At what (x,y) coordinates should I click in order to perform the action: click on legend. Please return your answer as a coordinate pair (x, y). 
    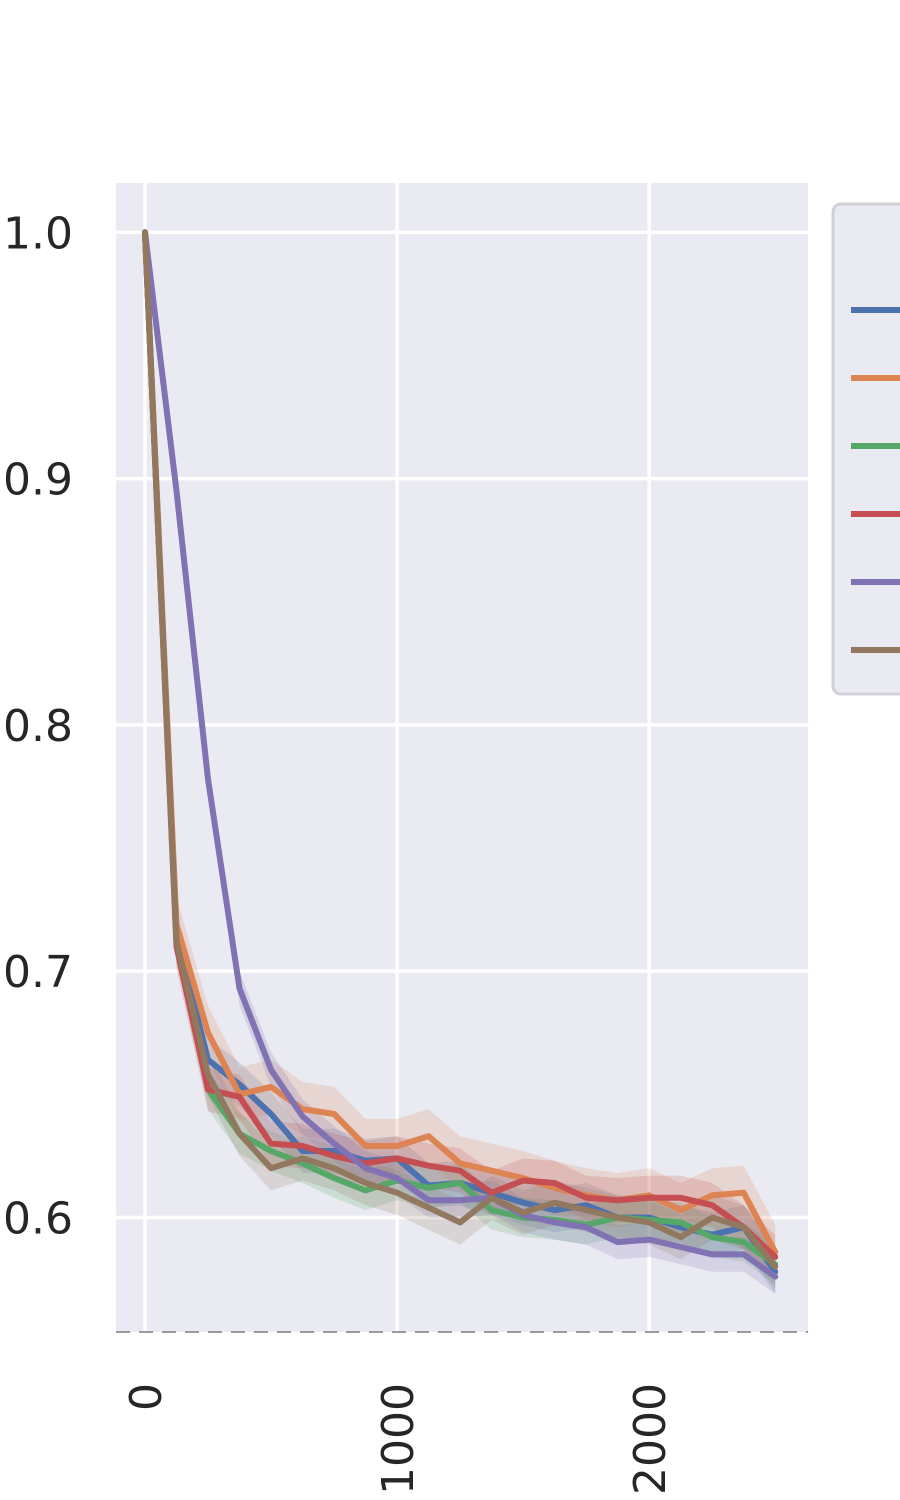
    Looking at the image, I should click on (865, 449).